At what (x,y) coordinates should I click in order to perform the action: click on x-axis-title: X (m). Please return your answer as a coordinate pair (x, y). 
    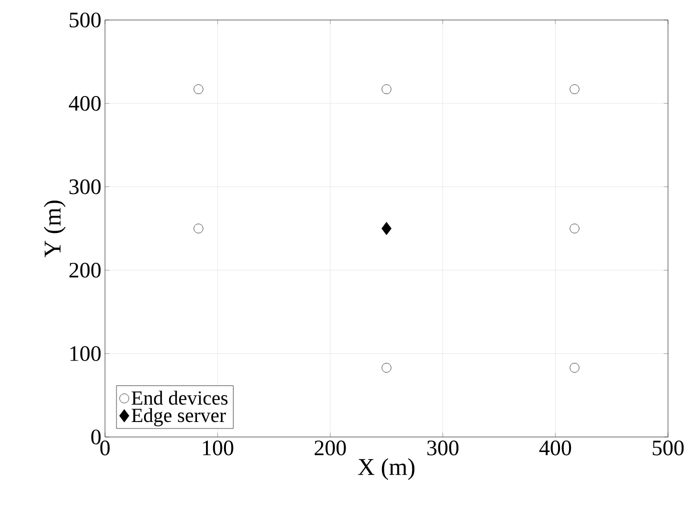
    Looking at the image, I should click on (386, 469).